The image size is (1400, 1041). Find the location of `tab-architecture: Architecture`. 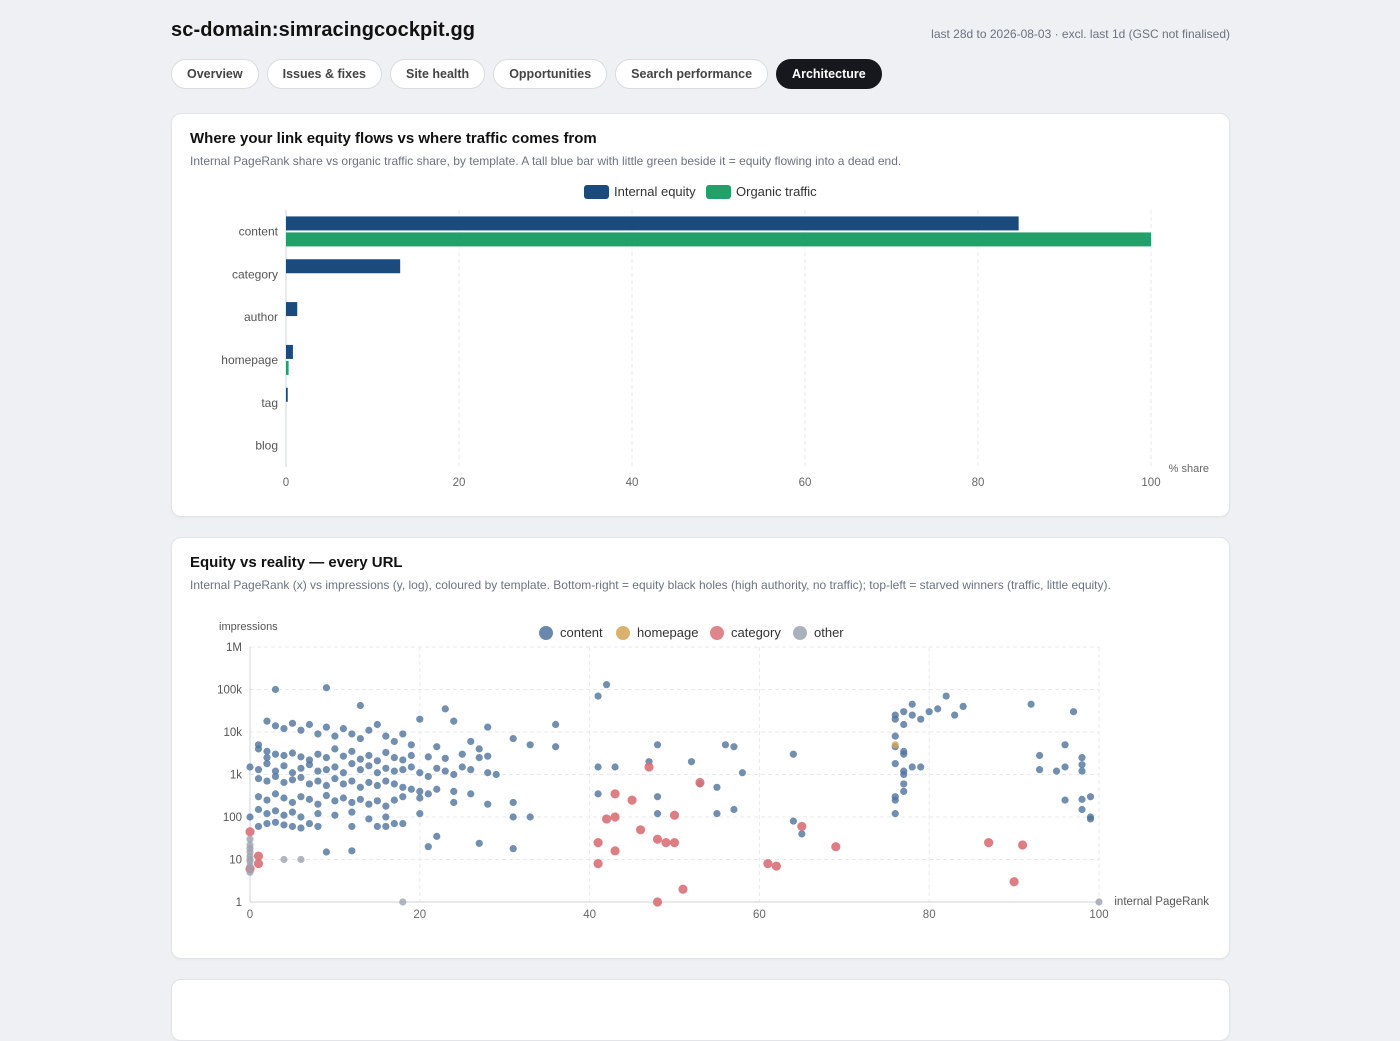

tab-architecture: Architecture is located at coordinates (829, 74).